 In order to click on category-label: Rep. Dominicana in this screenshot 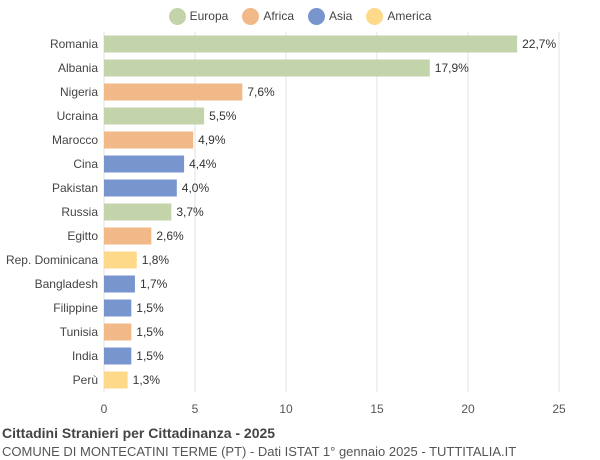, I will do `click(52, 260)`.